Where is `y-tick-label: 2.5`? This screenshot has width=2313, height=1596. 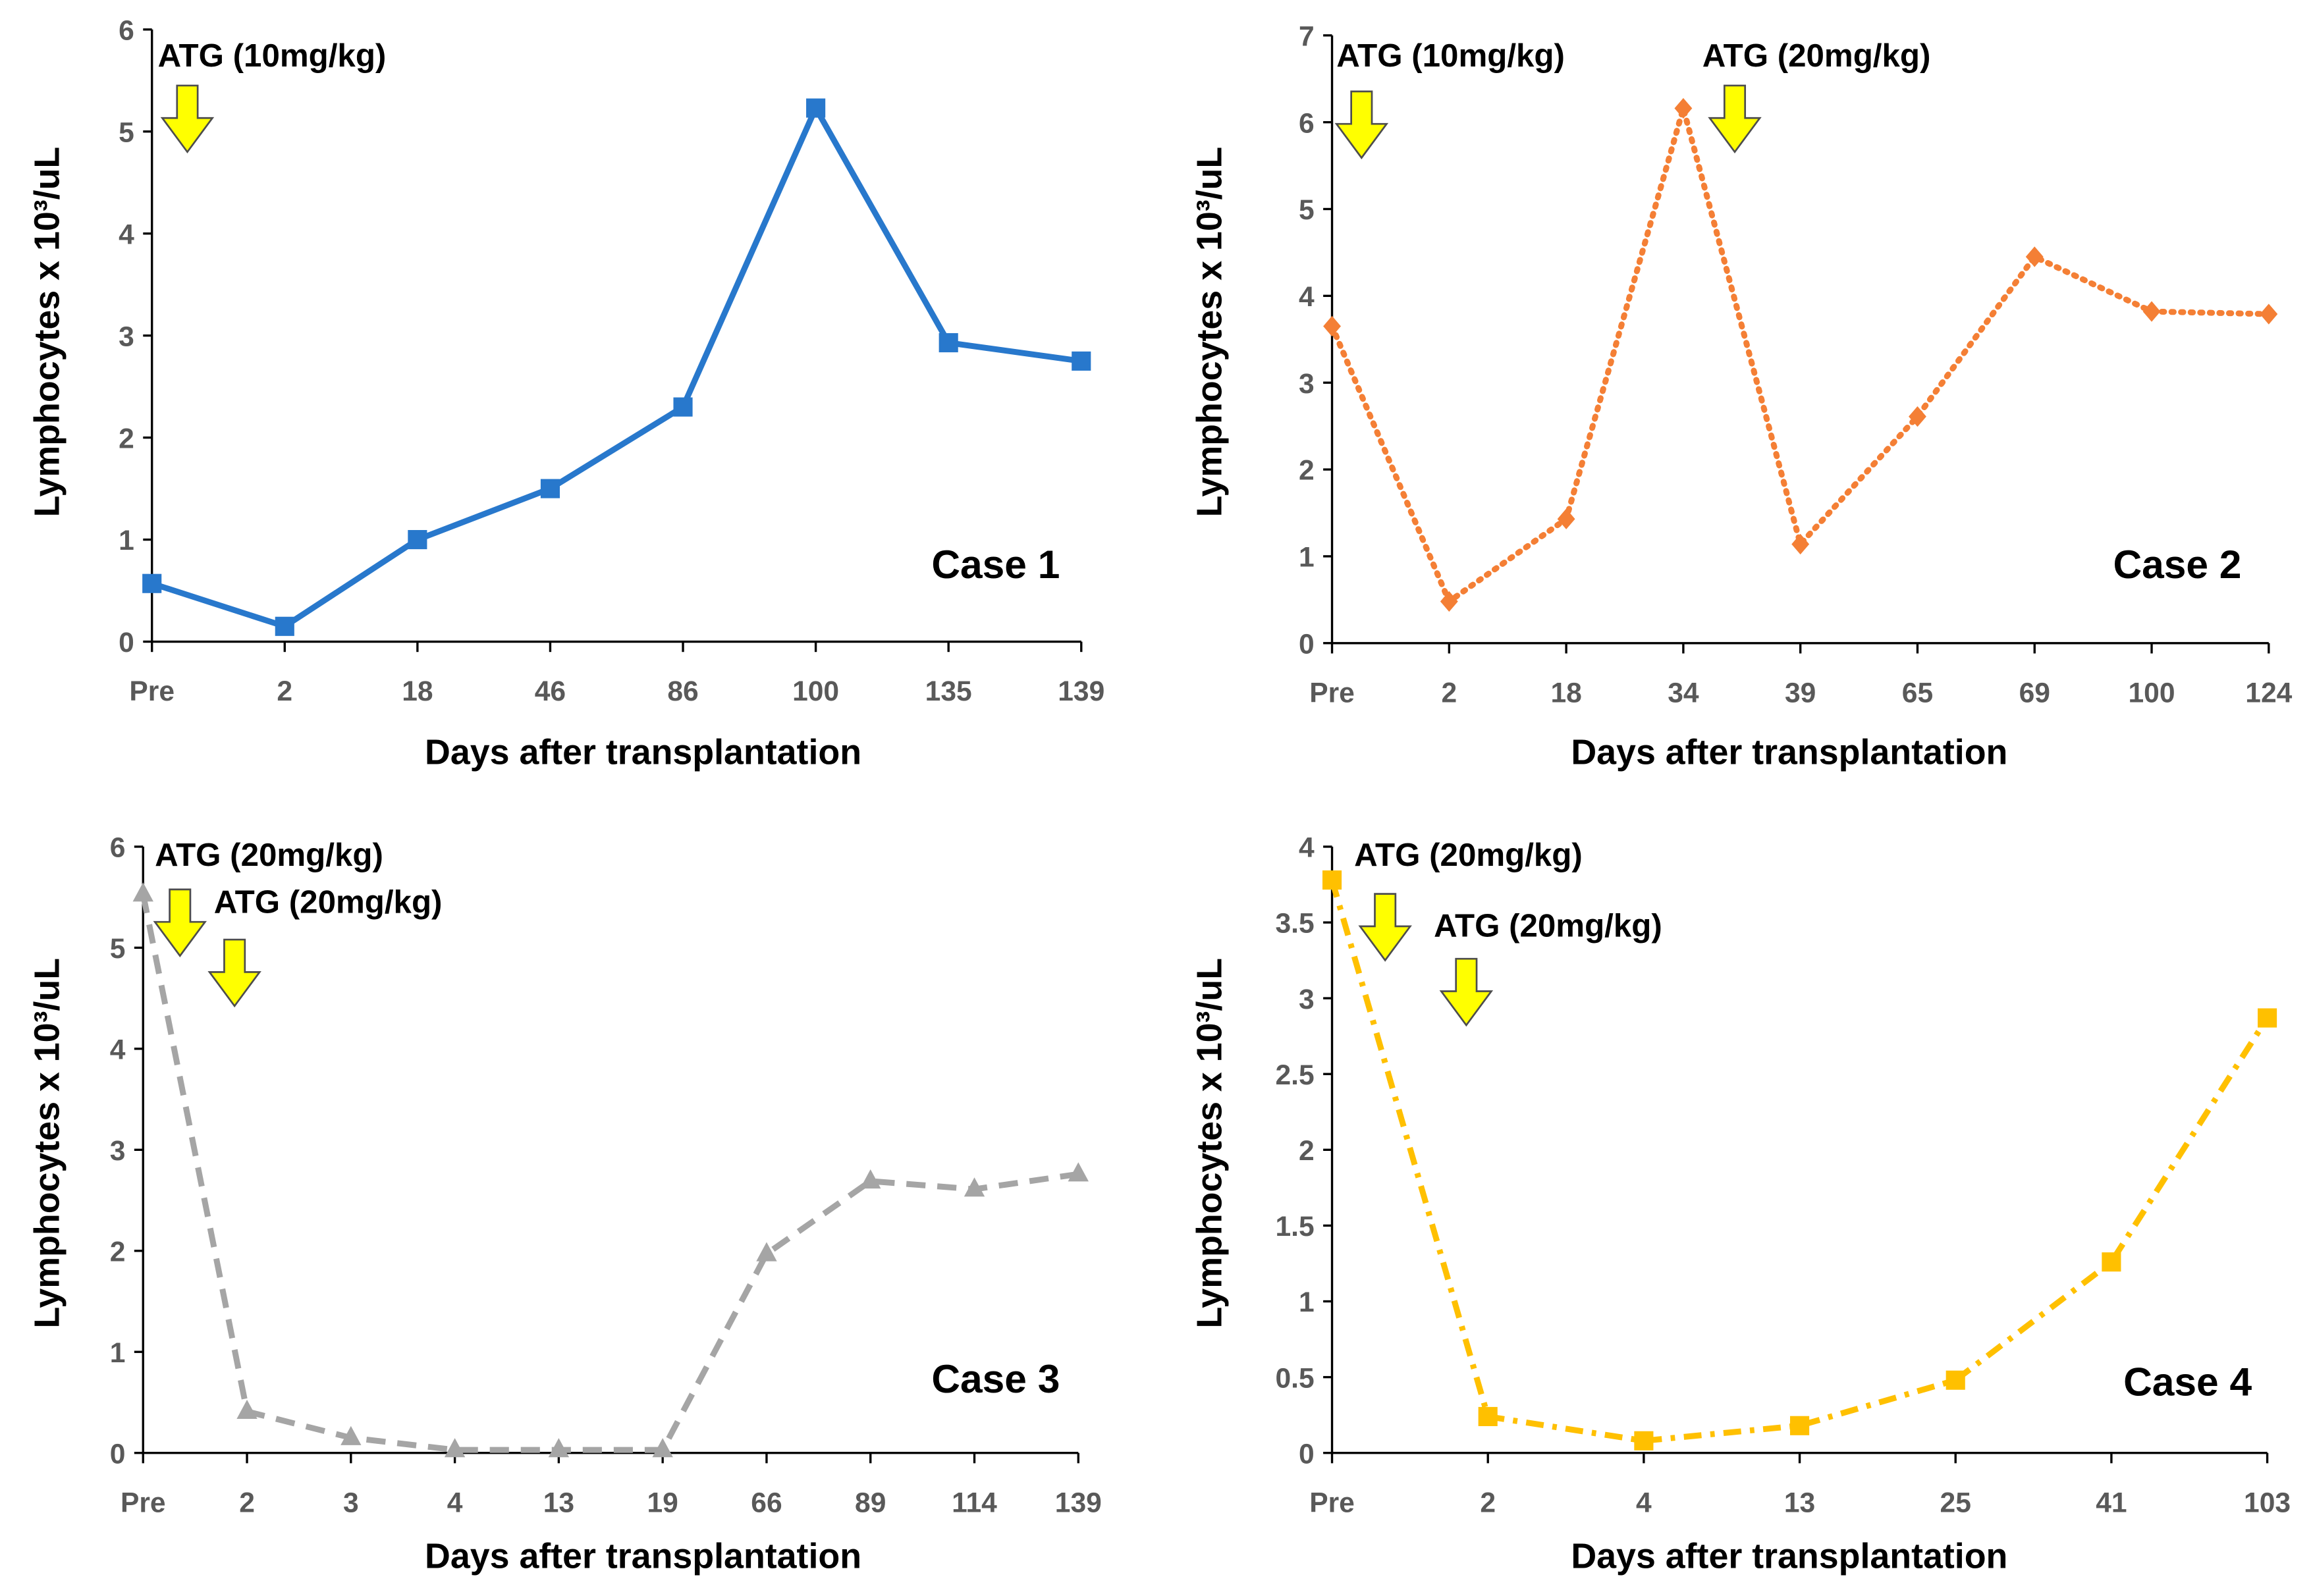 y-tick-label: 2.5 is located at coordinates (1295, 1075).